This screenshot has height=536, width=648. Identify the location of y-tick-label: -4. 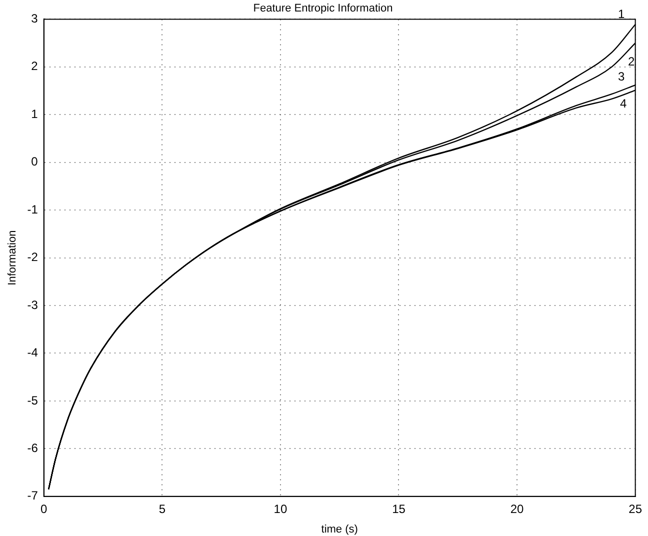
(32, 353).